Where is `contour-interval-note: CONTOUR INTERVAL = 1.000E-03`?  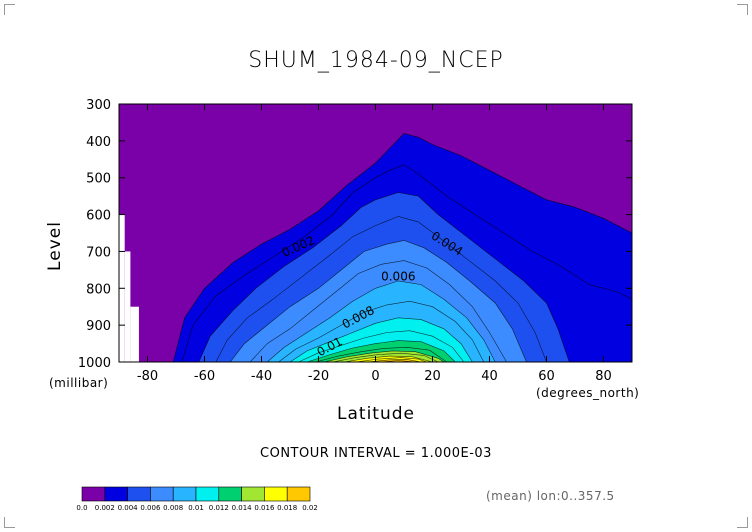 contour-interval-note: CONTOUR INTERVAL = 1.000E-03 is located at coordinates (376, 453).